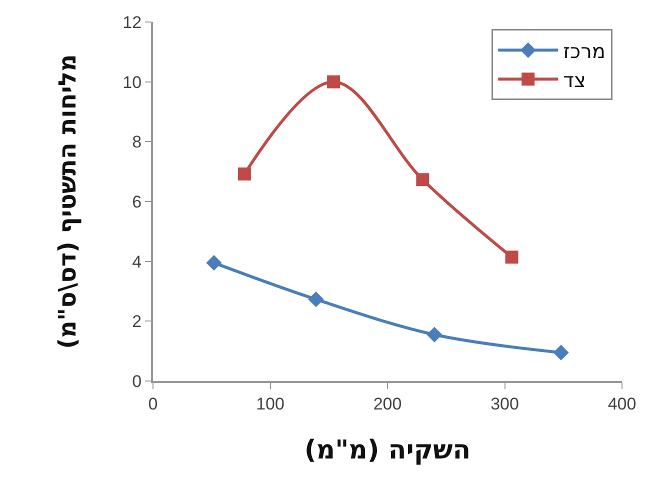 The height and width of the screenshot is (504, 650). What do you see at coordinates (387, 404) in the screenshot?
I see `x-tick-label: 200` at bounding box center [387, 404].